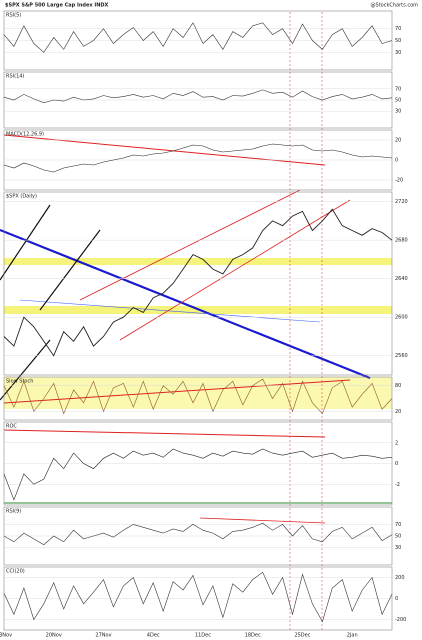  I want to click on panel-title: $SPX (Daily), so click(21, 197).